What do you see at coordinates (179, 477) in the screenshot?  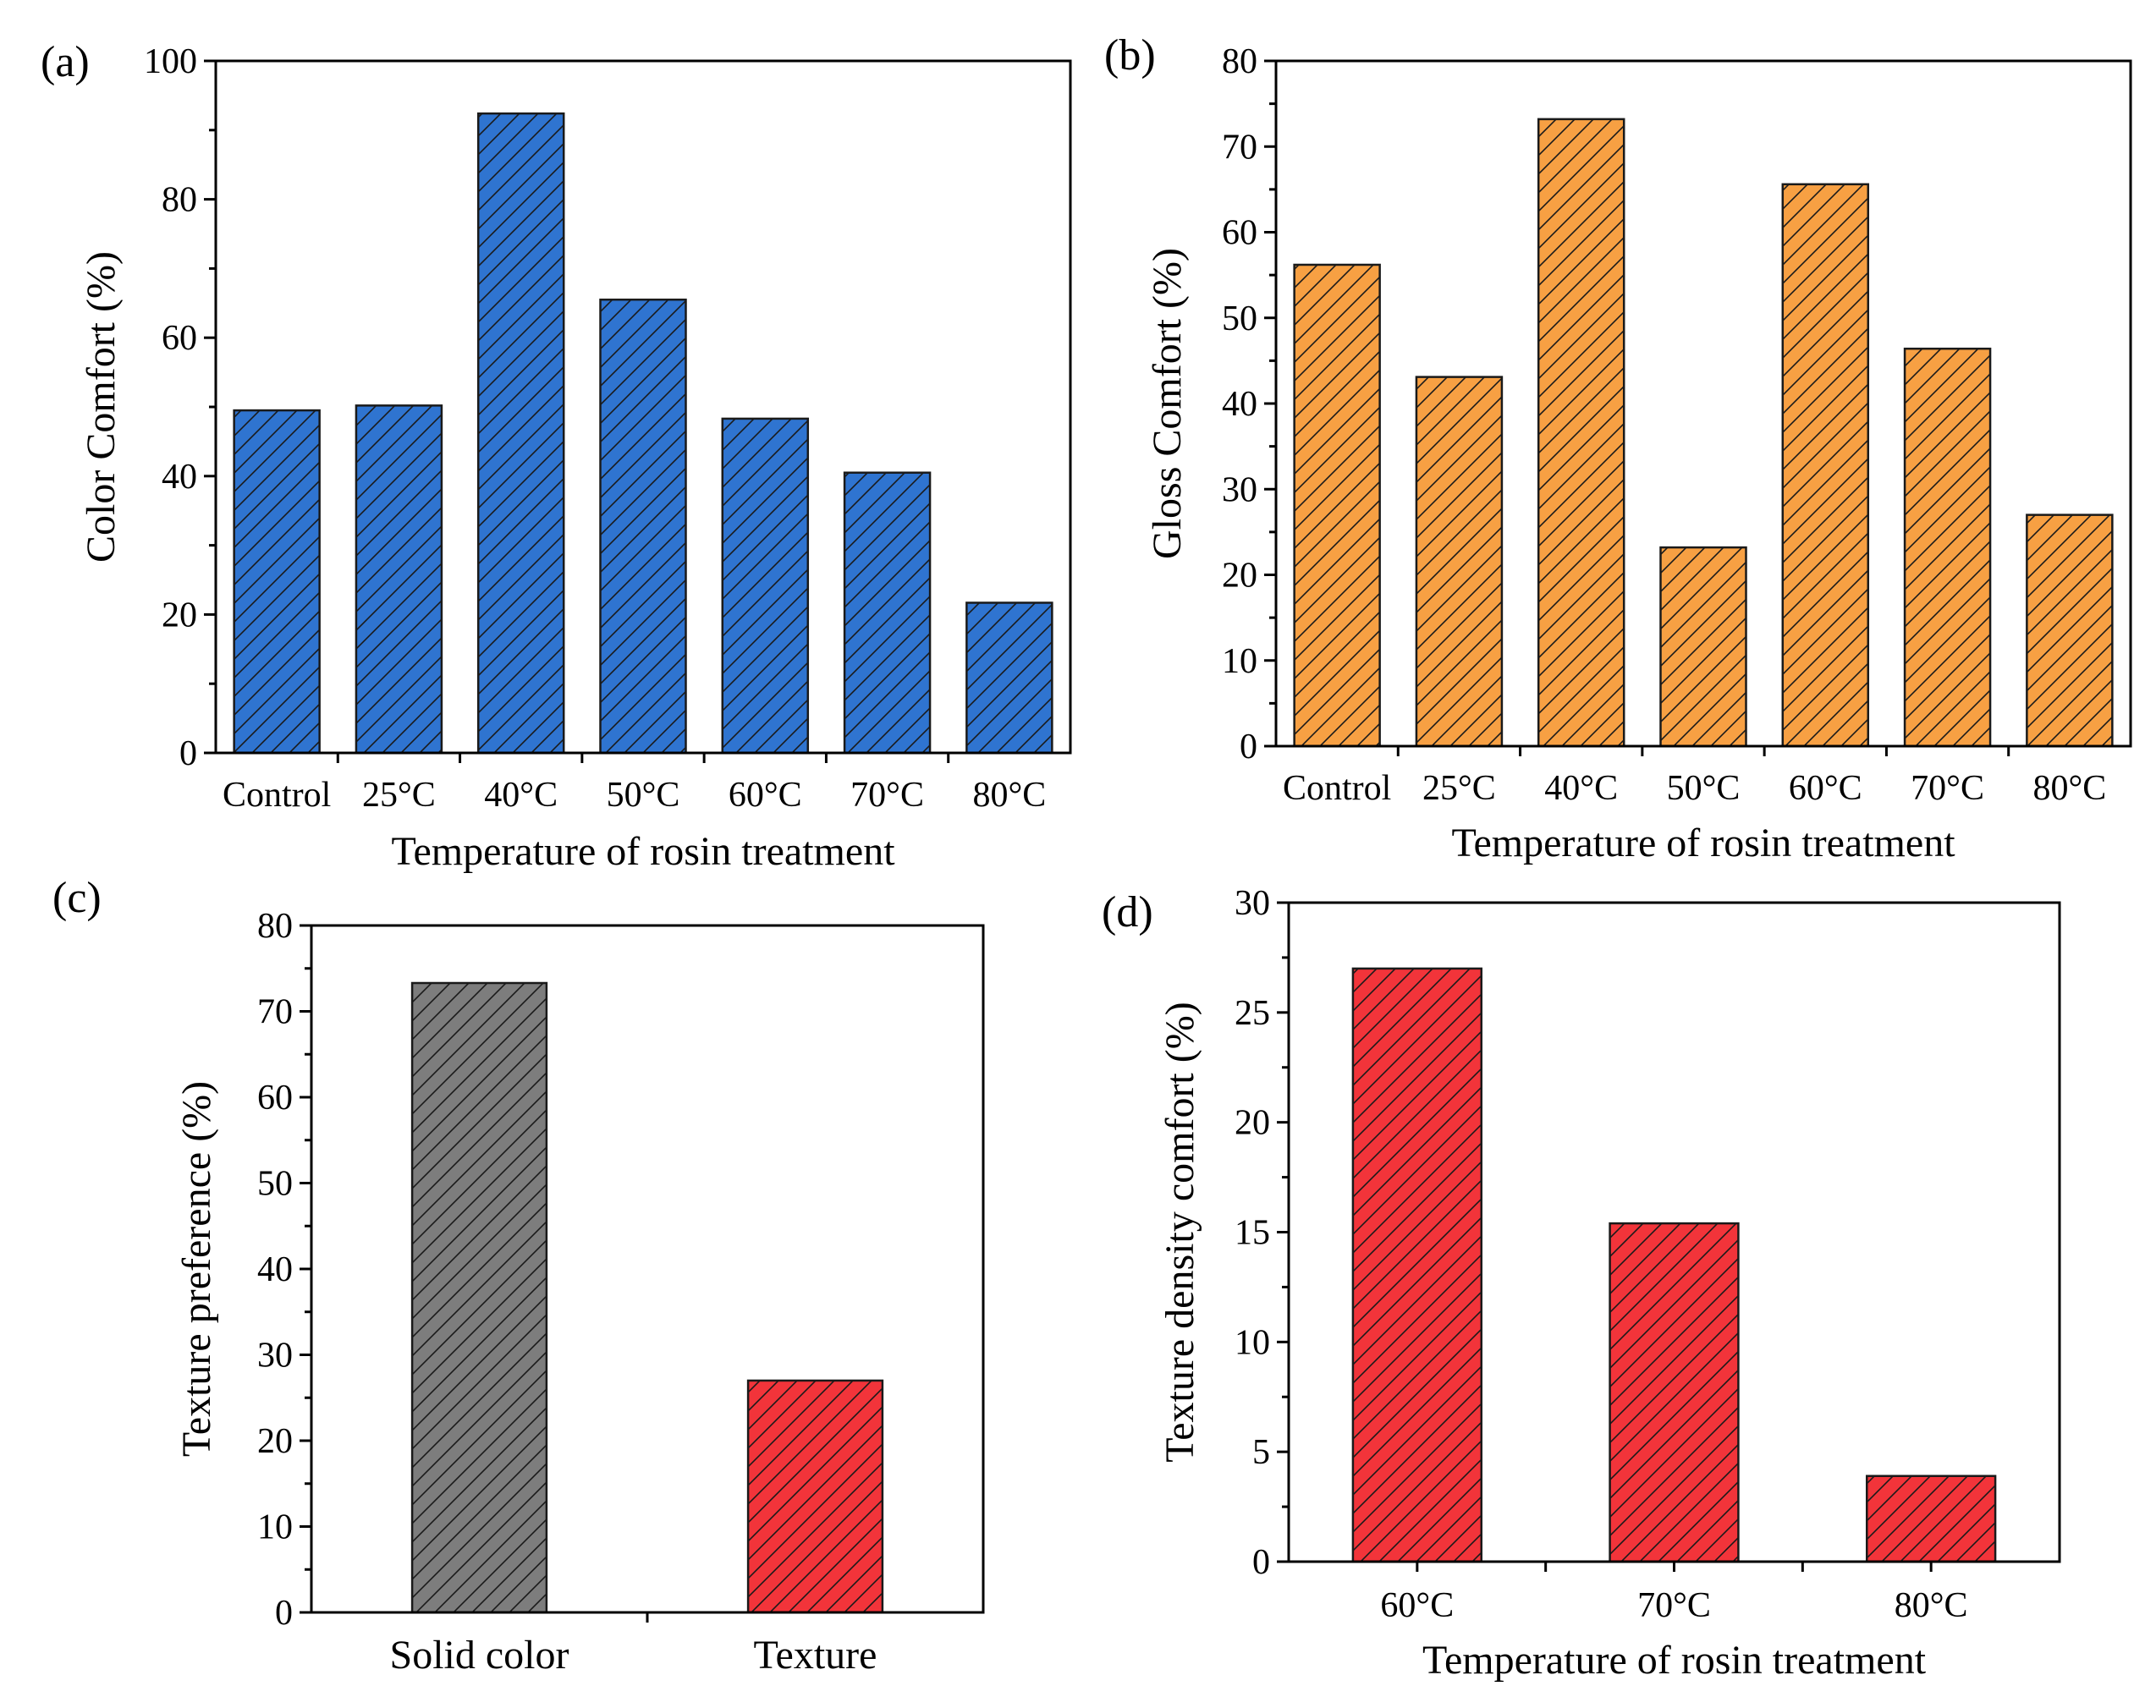 I see `panel-a-ytick-label: 40` at bounding box center [179, 477].